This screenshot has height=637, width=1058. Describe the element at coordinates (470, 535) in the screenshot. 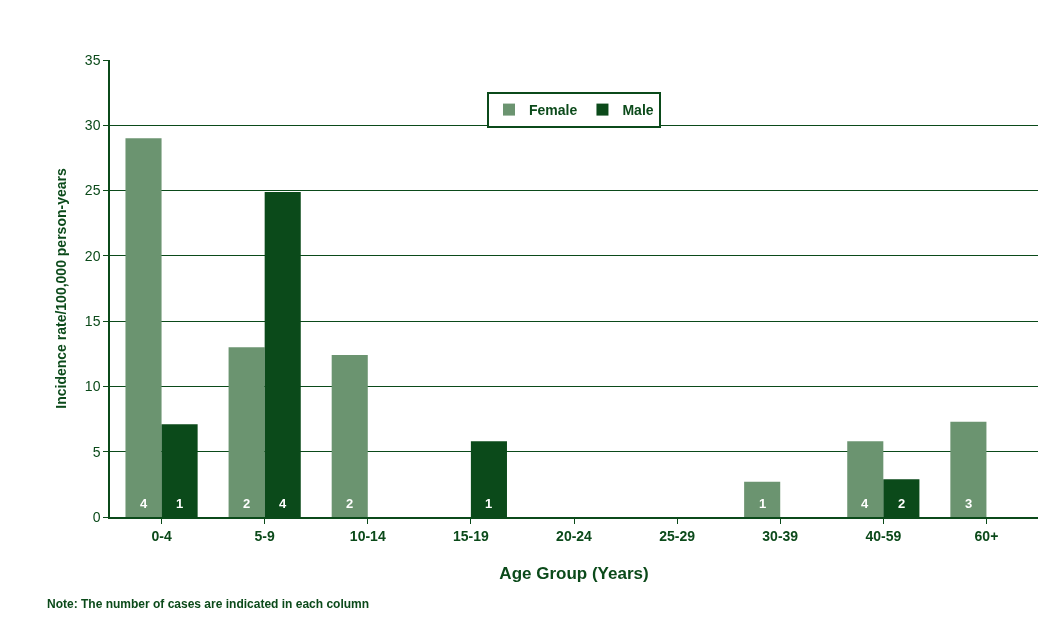

I see `x-tick-label: 15-19` at that location.